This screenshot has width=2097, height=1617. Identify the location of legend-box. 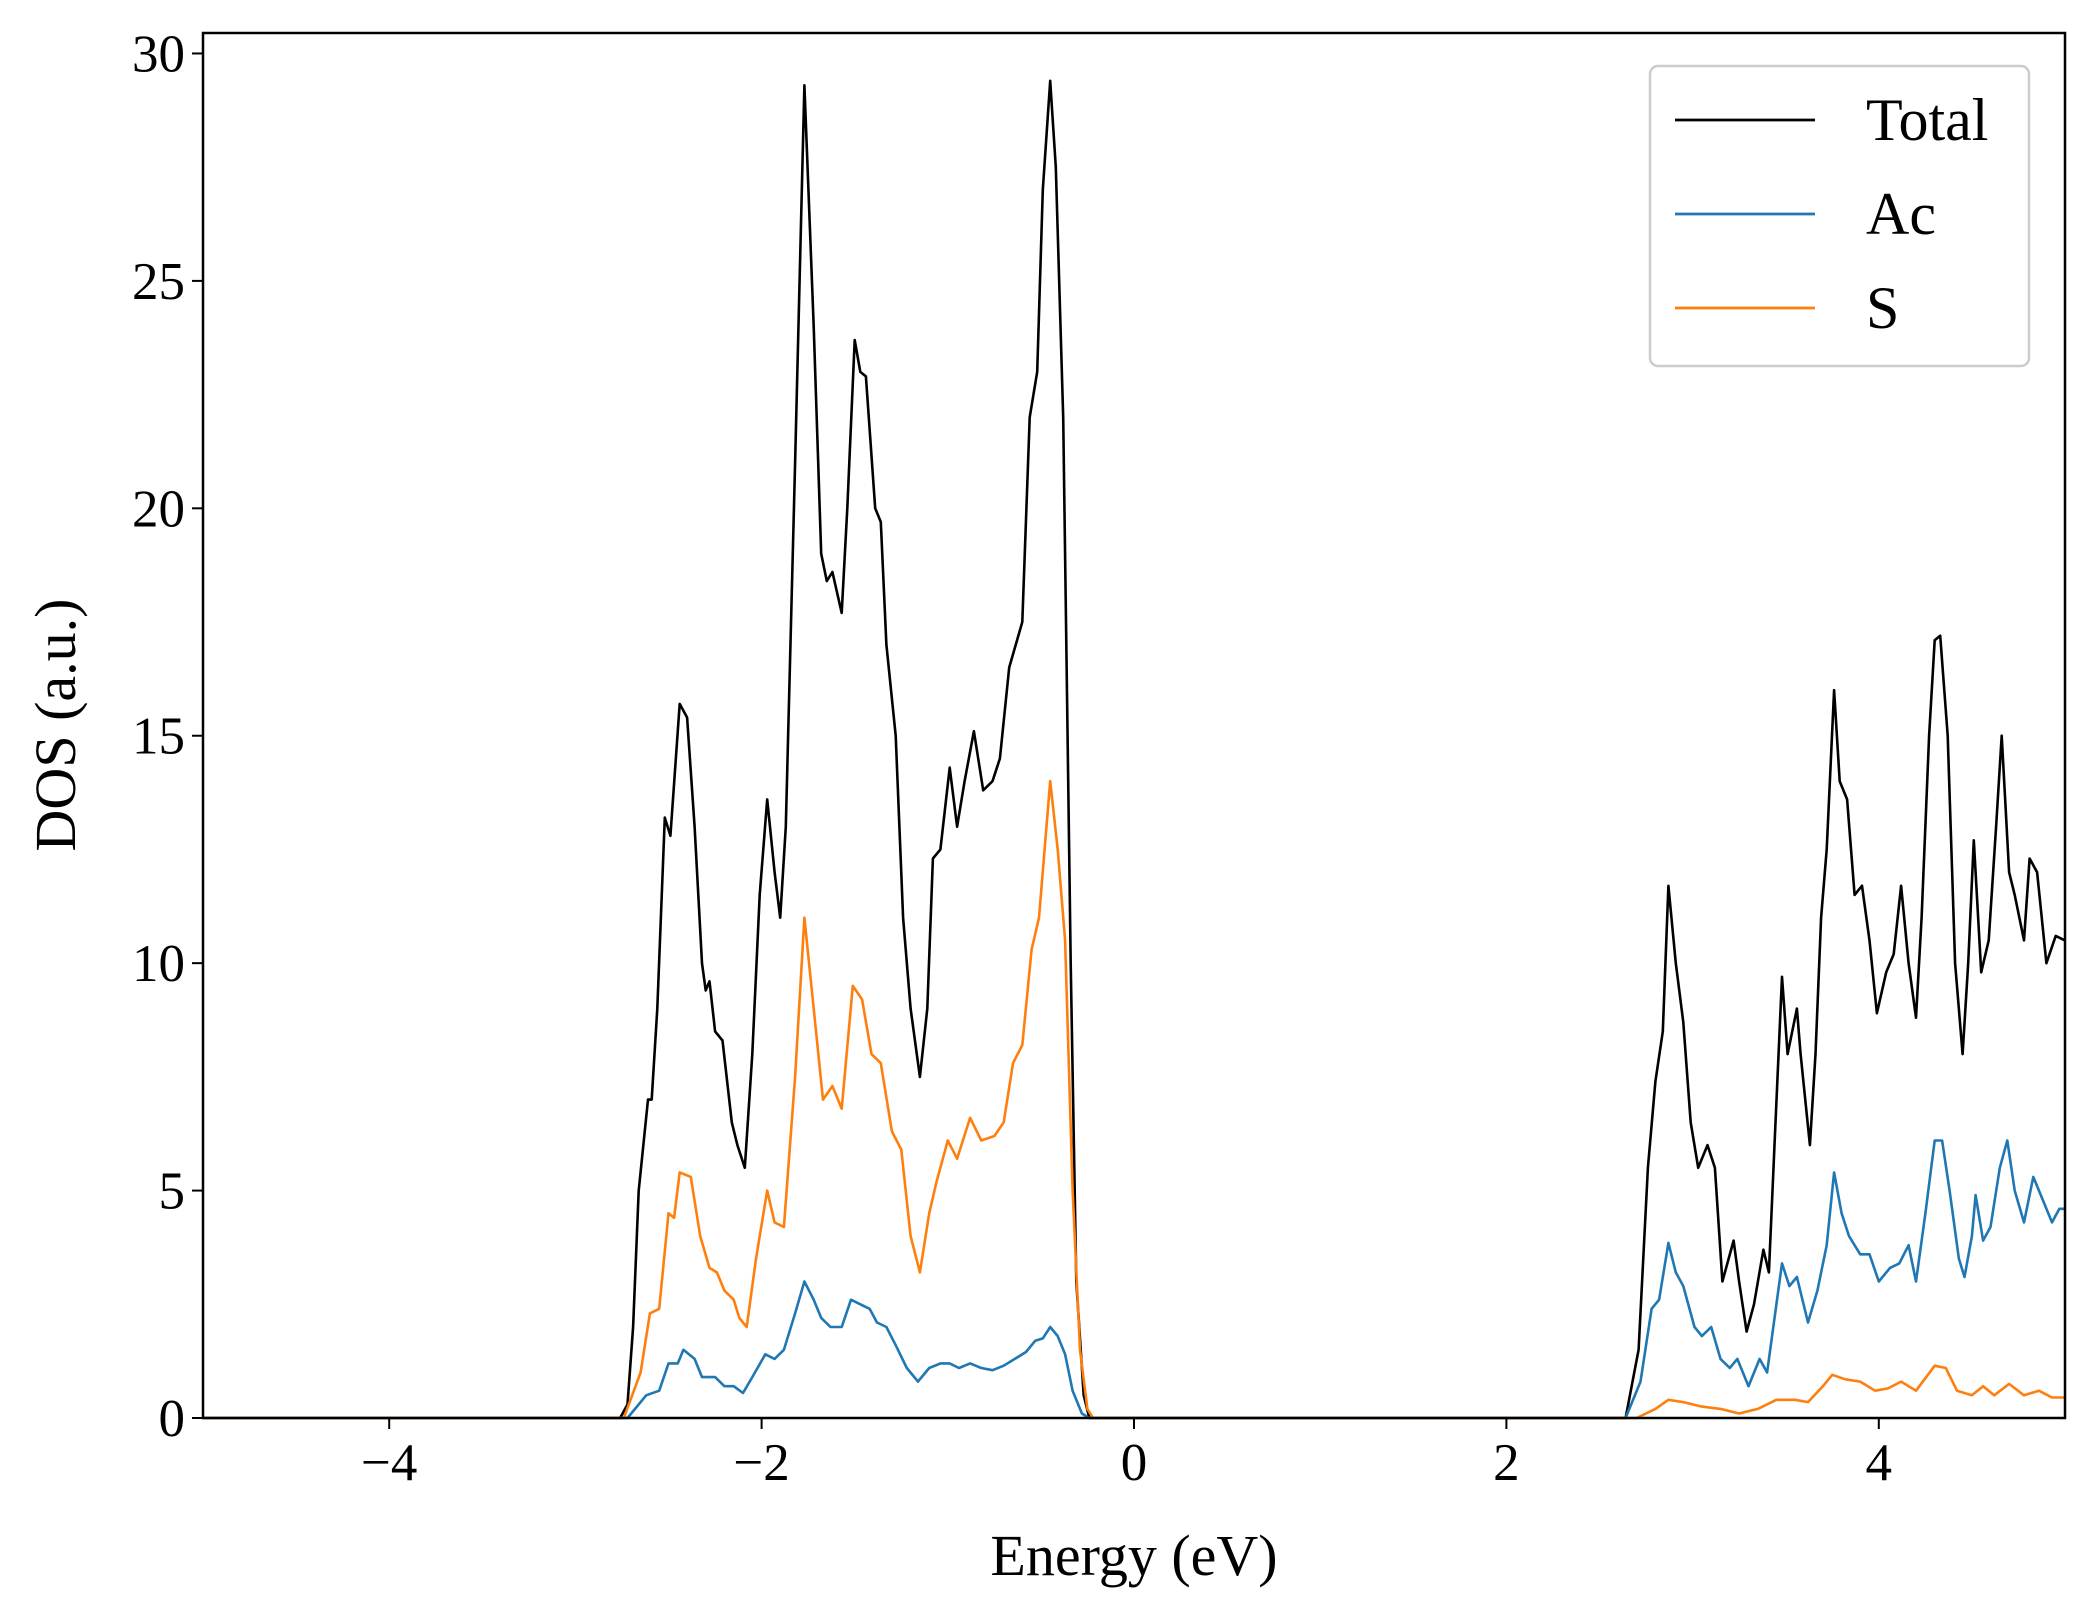
(1839, 216).